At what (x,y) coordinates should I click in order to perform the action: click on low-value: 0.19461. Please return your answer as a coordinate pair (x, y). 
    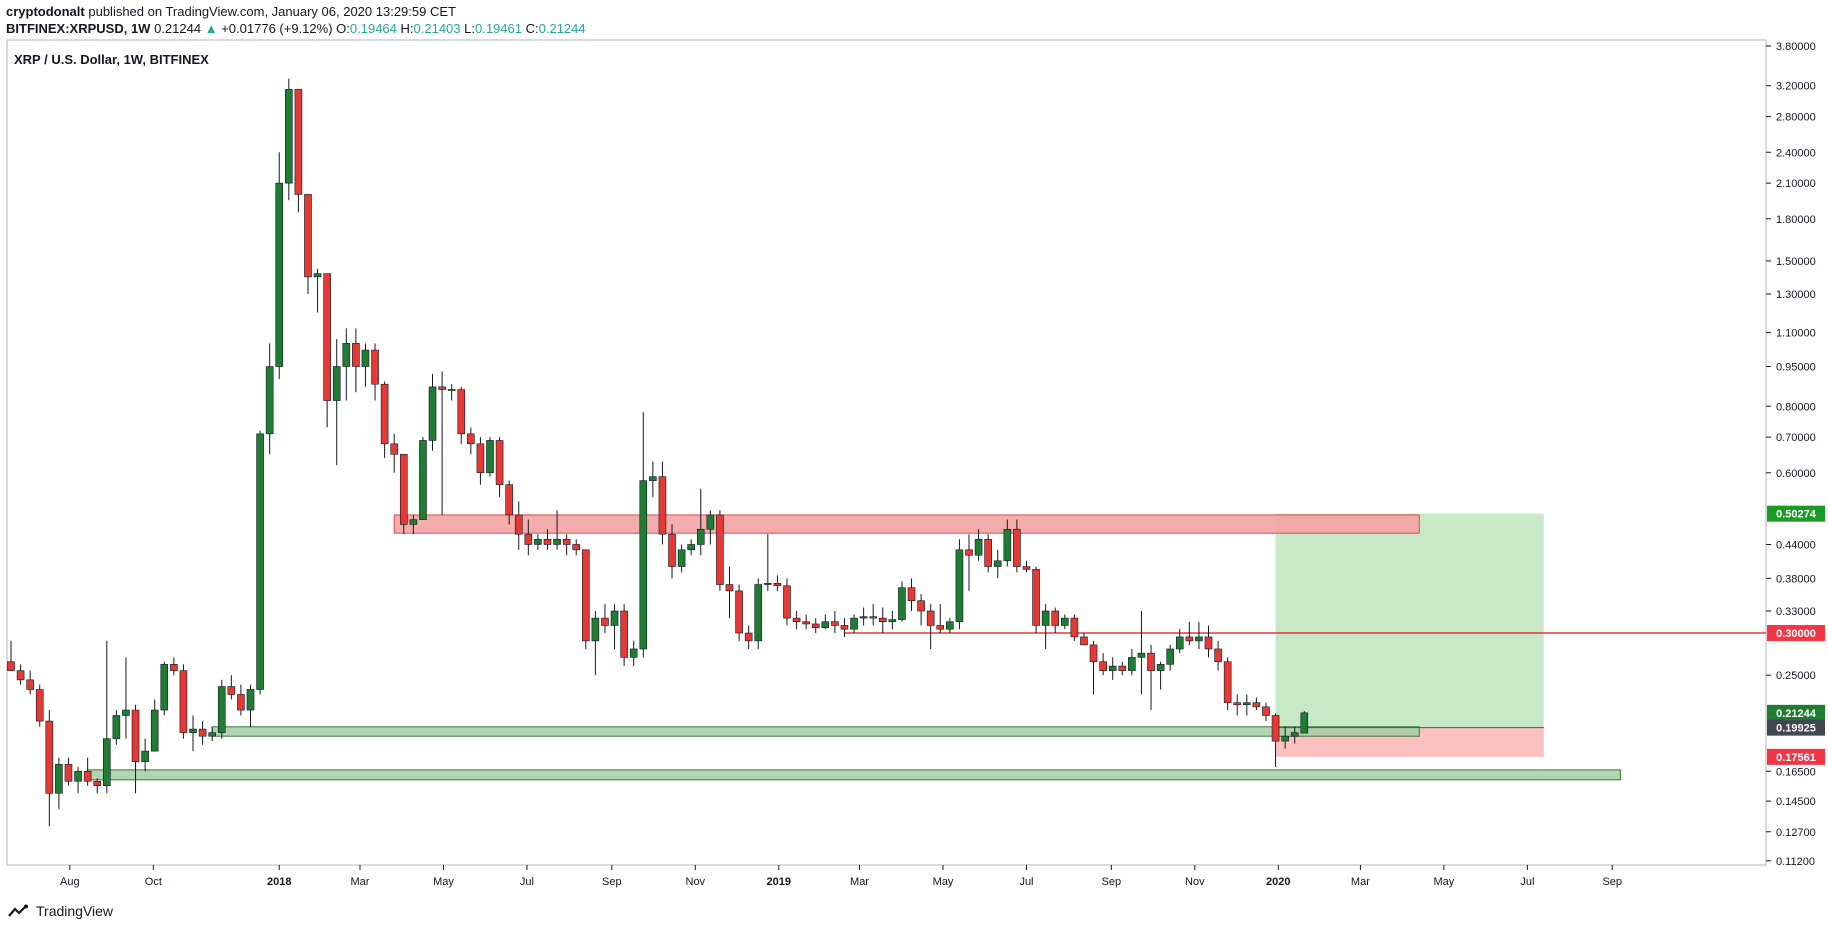
    Looking at the image, I should click on (498, 28).